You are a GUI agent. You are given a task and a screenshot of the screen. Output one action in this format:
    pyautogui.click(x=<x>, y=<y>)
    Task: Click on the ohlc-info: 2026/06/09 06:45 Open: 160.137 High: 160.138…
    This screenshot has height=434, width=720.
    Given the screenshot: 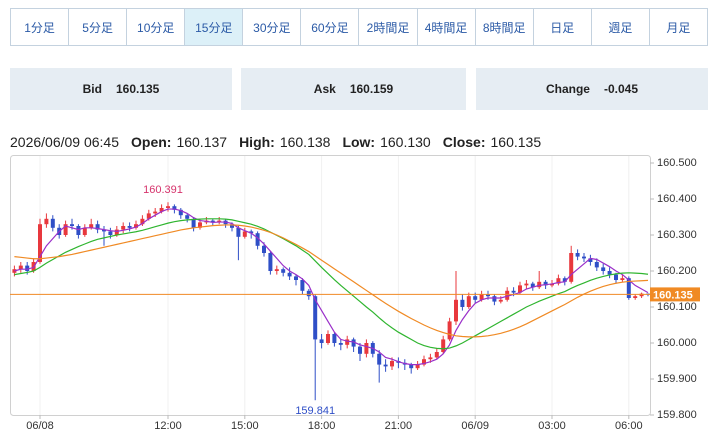 What is the action you would take?
    pyautogui.click(x=275, y=142)
    